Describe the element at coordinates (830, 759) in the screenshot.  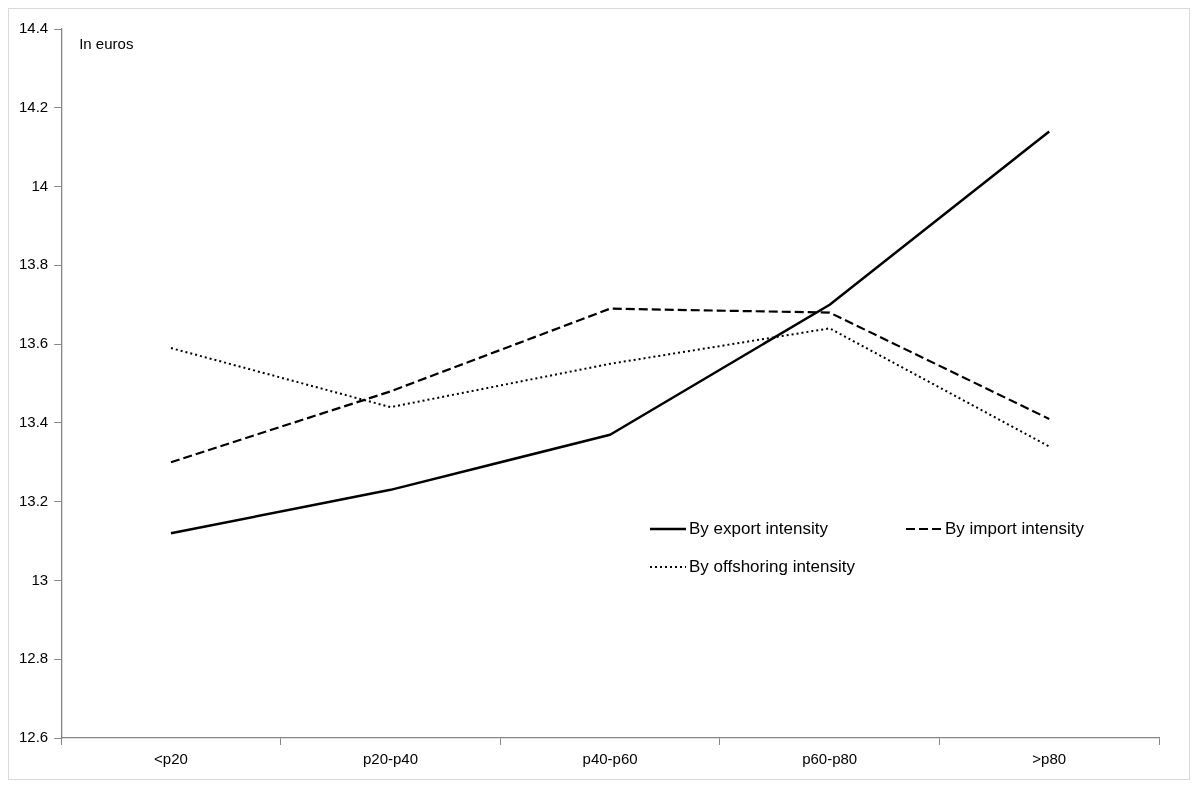
I see `x-tick-label: p60-p80` at that location.